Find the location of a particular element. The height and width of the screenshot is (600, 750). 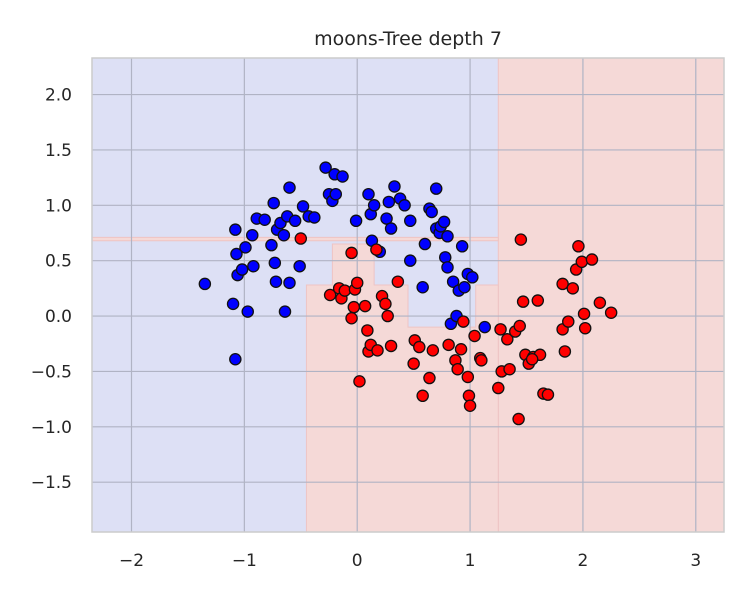

y-tick-label: −0.5 is located at coordinates (51, 372).